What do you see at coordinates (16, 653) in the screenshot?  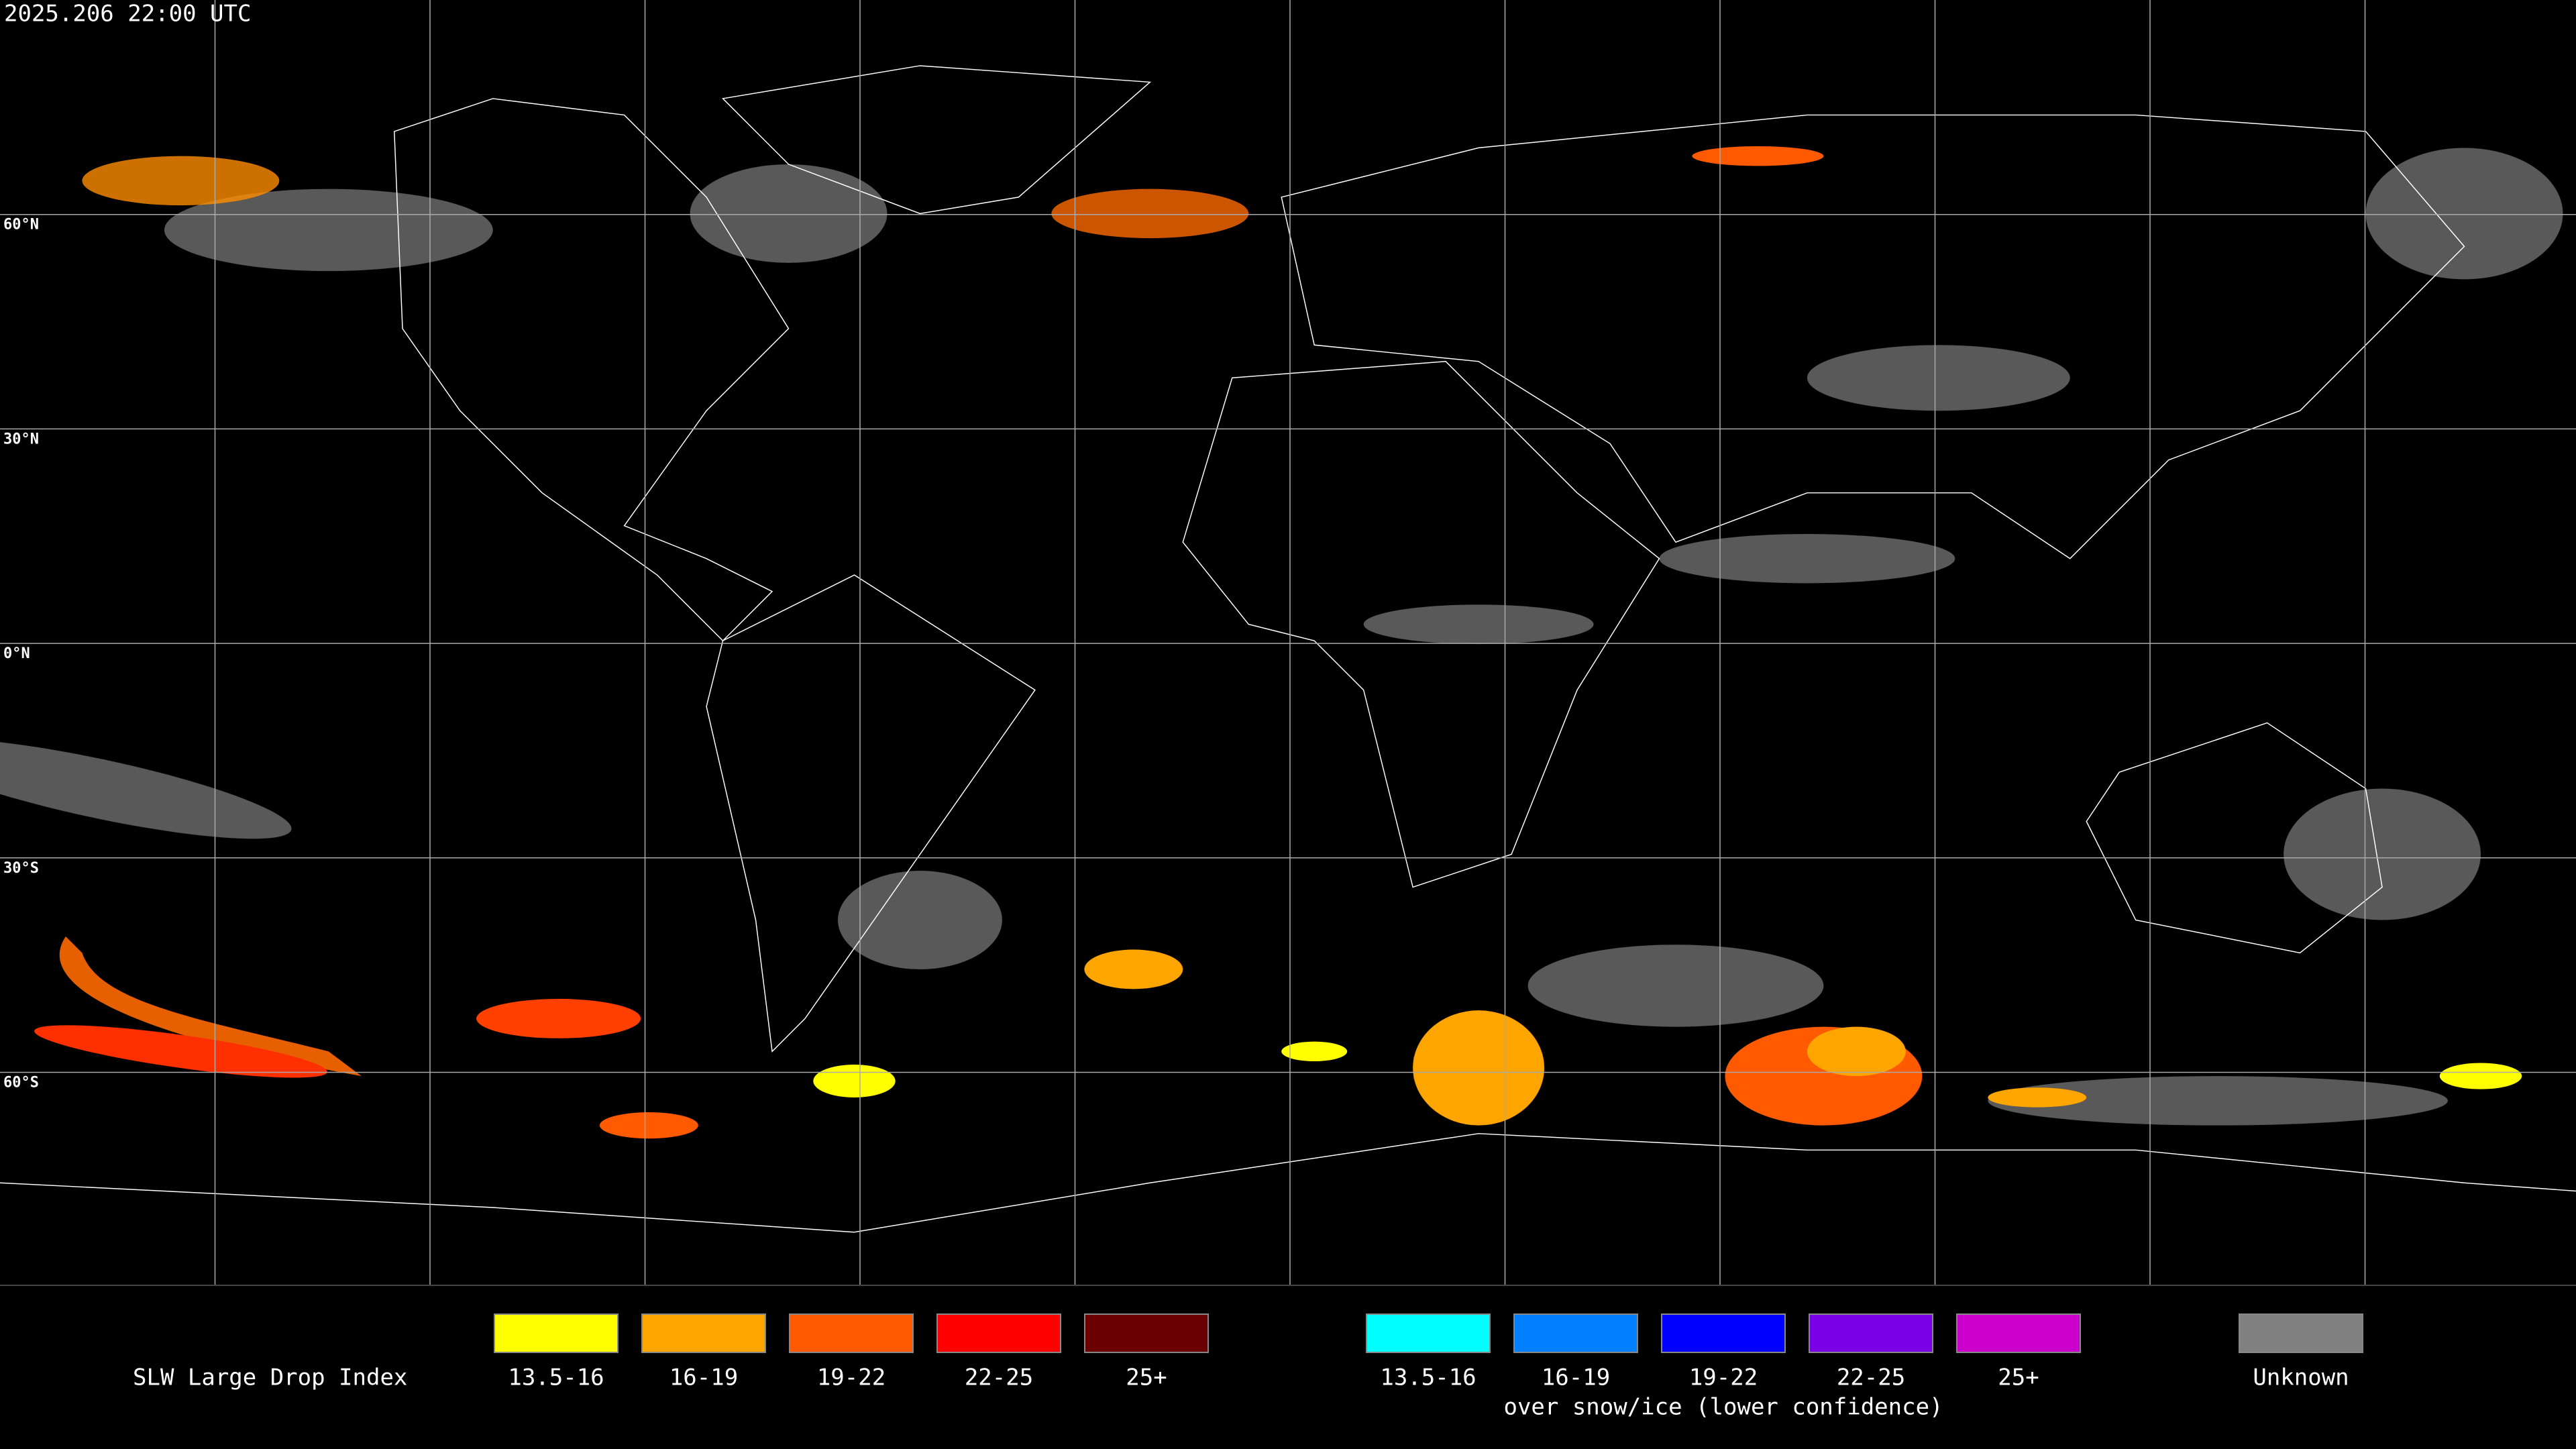 I see `latitude-label: 0°N` at bounding box center [16, 653].